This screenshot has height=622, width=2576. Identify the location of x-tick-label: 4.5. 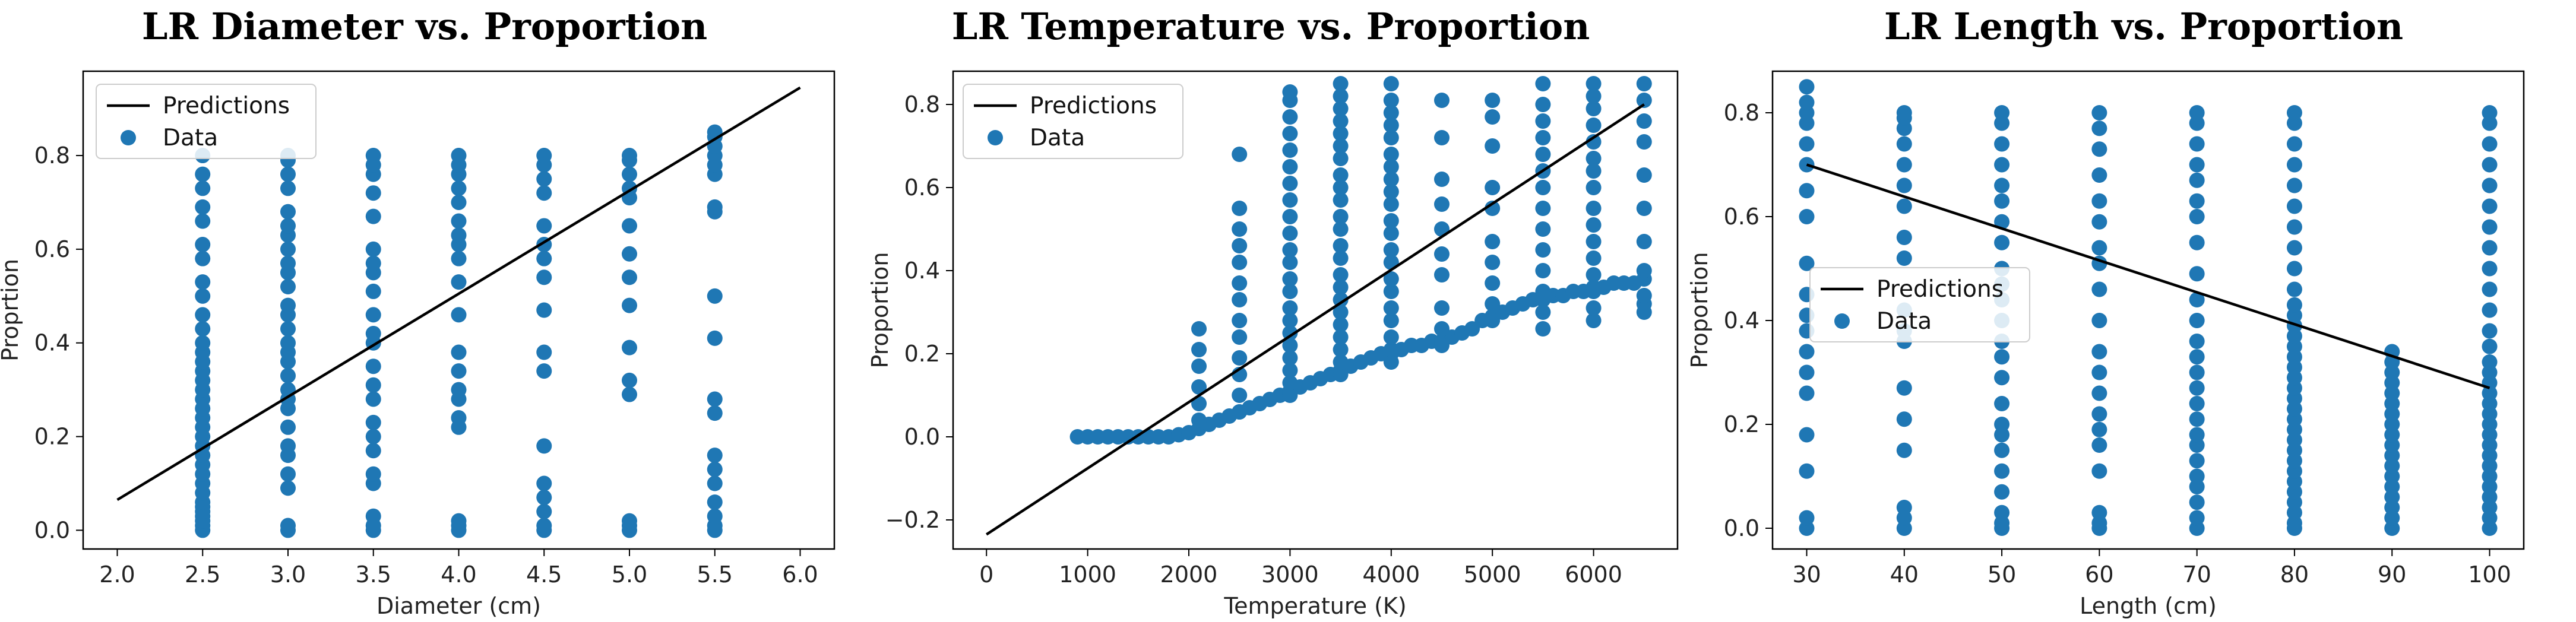
(544, 574).